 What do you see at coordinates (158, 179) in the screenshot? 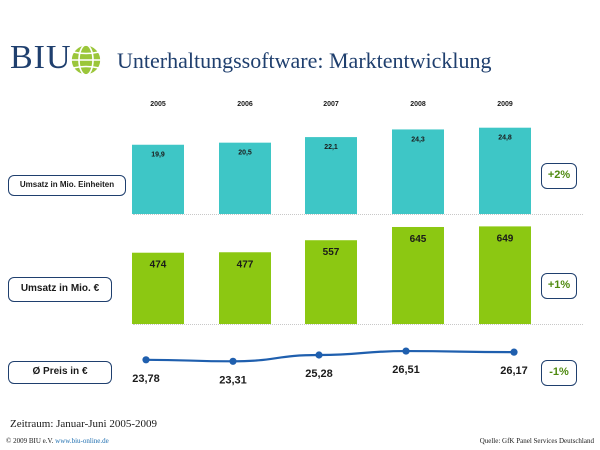
I see `units-bar-2005` at bounding box center [158, 179].